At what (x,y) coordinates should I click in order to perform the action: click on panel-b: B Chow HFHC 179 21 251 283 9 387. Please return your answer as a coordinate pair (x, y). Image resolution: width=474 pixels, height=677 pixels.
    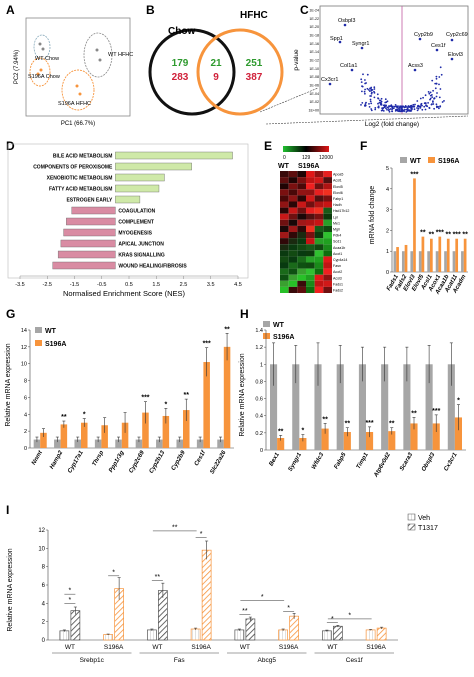
    Looking at the image, I should click on (215, 59).